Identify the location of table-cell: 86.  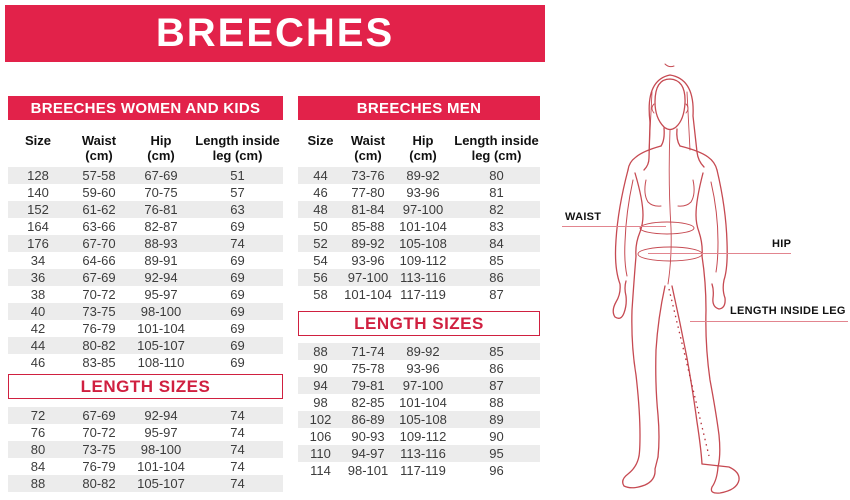
(496, 368).